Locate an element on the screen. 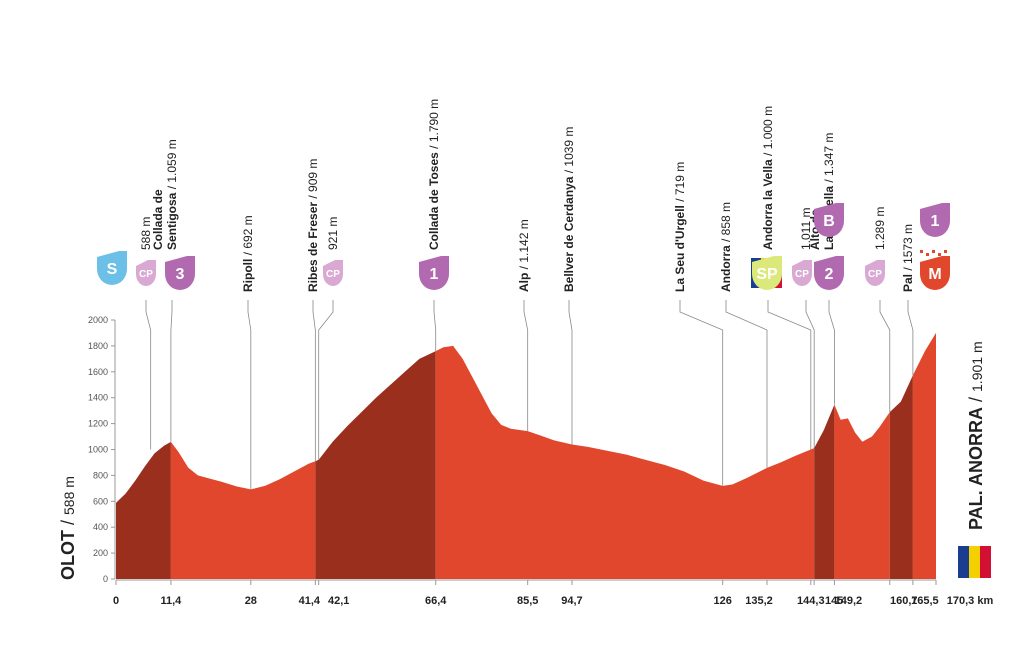  y-tick-label: 400 is located at coordinates (100, 527).